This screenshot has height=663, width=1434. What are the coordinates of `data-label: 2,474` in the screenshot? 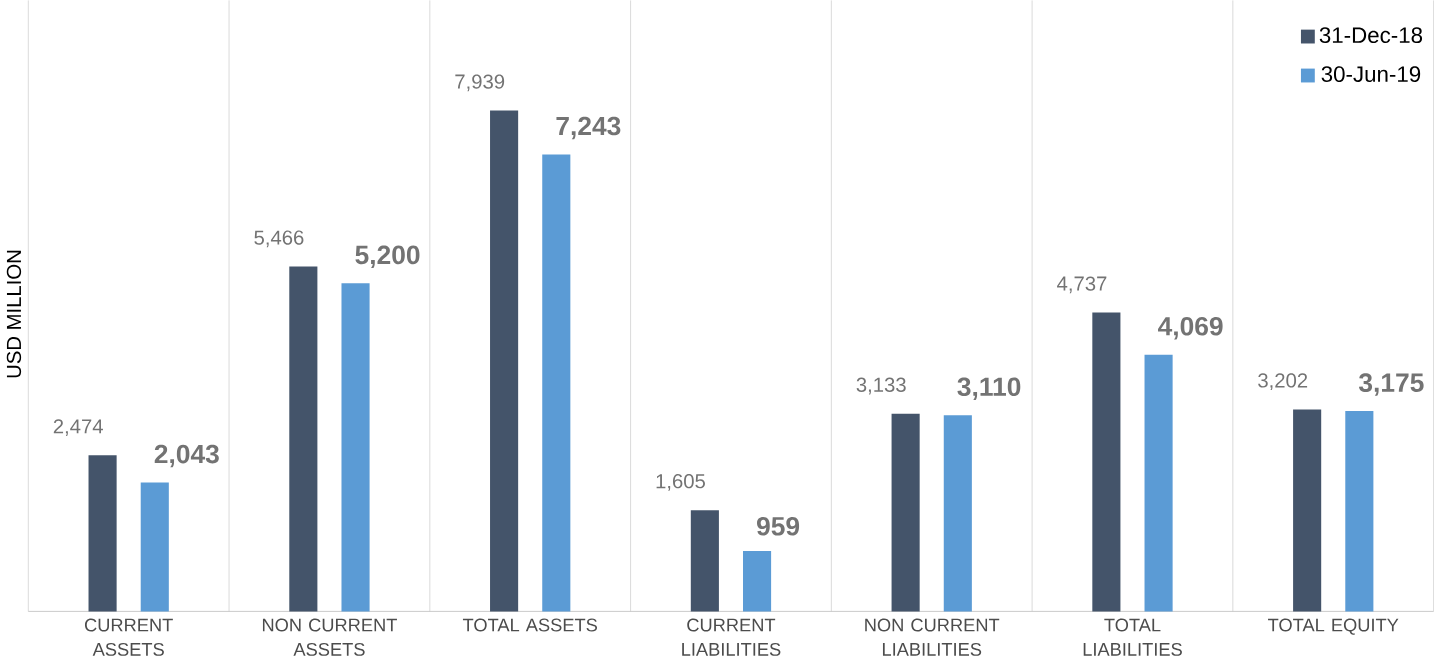 It's located at (78, 428).